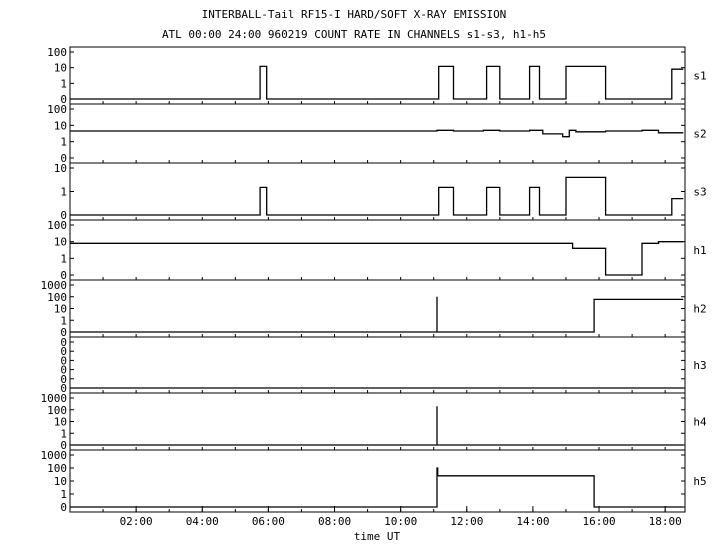 The width and height of the screenshot is (720, 550). I want to click on x-tick-label: 10:00, so click(400, 521).